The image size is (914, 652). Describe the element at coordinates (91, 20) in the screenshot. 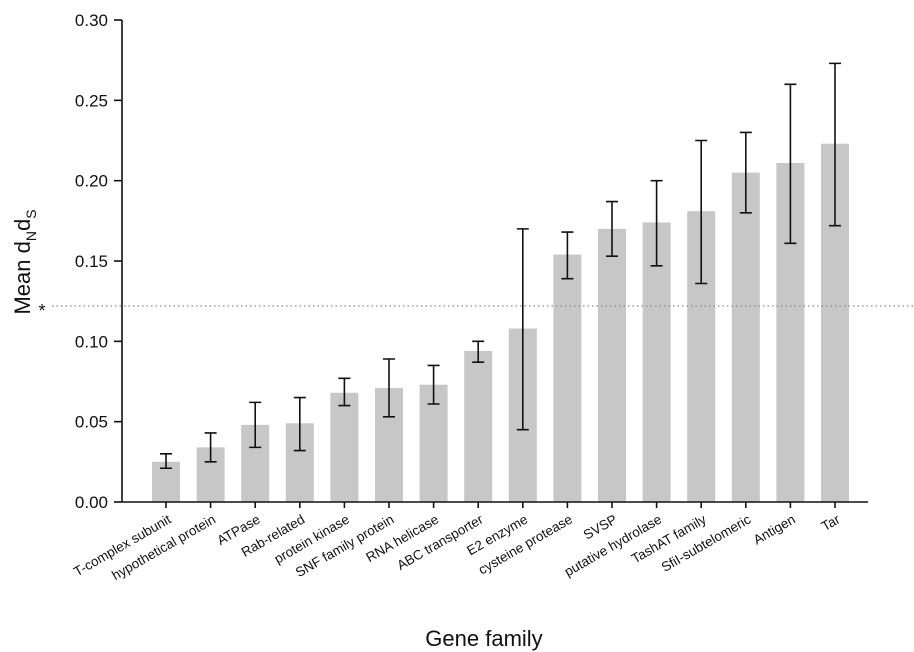

I see `y-tick-label: 0.30` at that location.